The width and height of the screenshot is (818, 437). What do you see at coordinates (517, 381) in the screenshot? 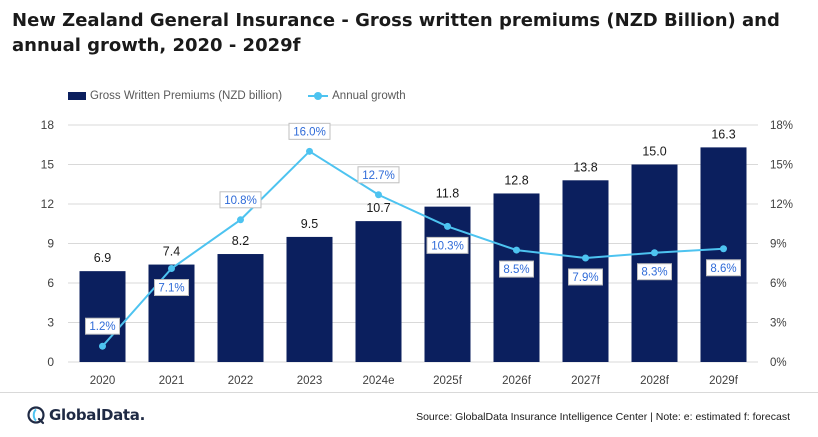
I see `x-tick-label: 2026f` at bounding box center [517, 381].